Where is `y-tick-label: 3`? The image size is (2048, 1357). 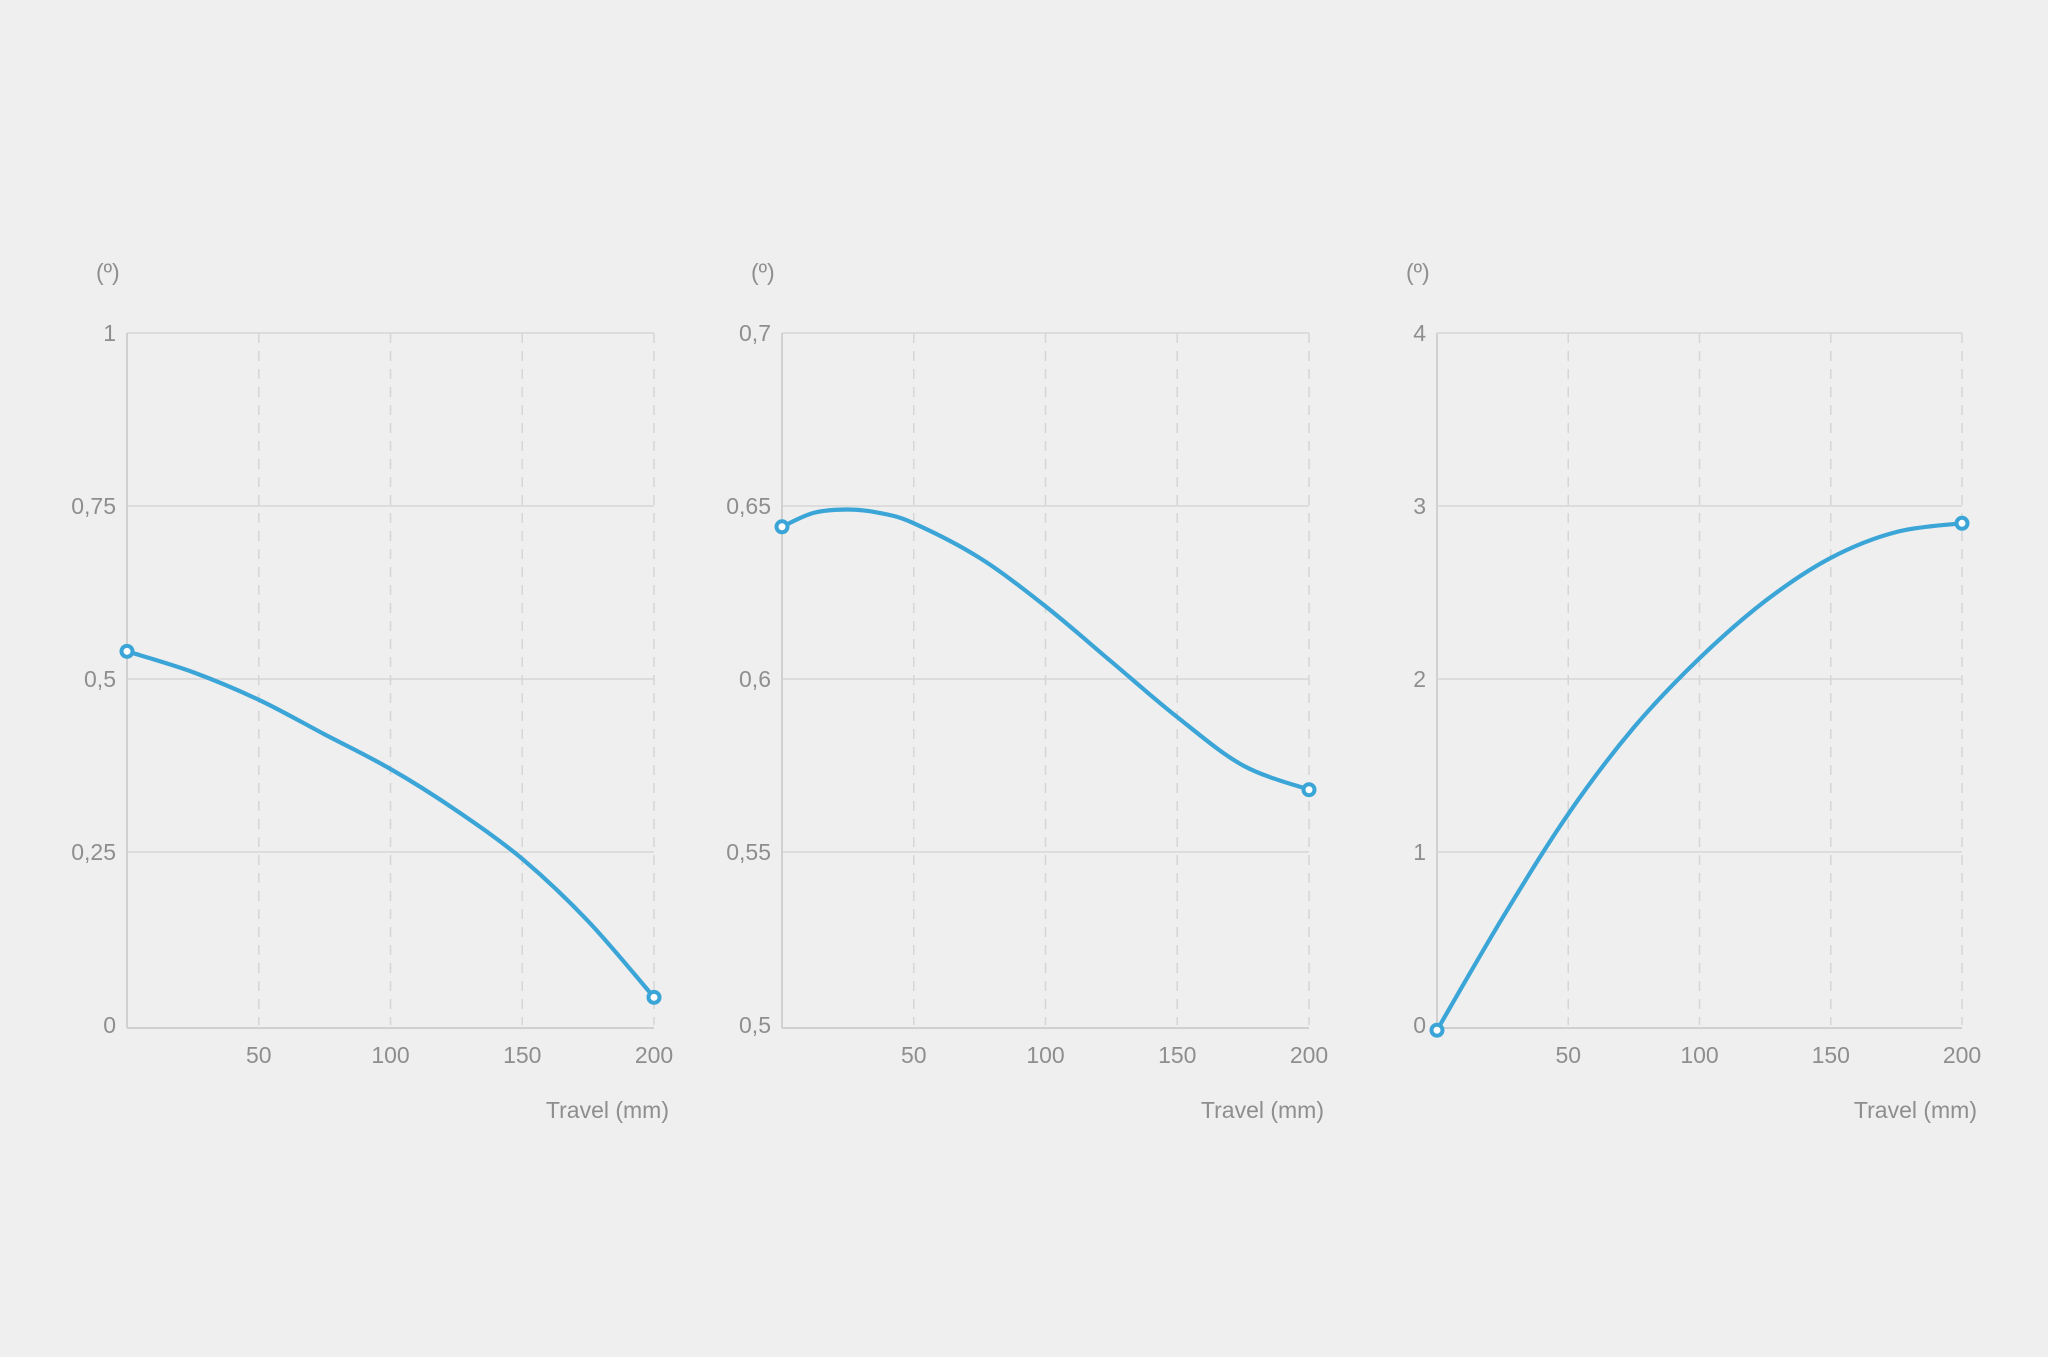 y-tick-label: 3 is located at coordinates (1419, 506).